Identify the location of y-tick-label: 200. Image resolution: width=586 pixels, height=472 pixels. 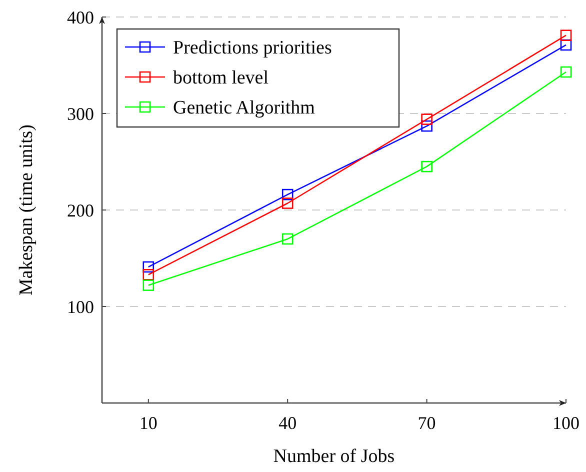
(80, 210).